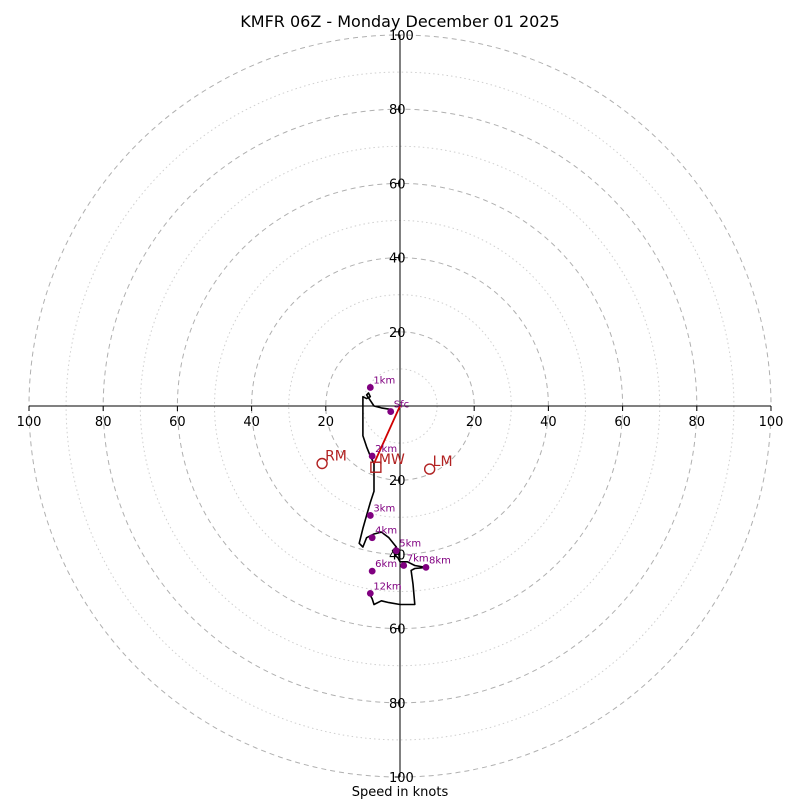 The height and width of the screenshot is (800, 800). What do you see at coordinates (397, 259) in the screenshot?
I see `y-tick-label: 40` at bounding box center [397, 259].